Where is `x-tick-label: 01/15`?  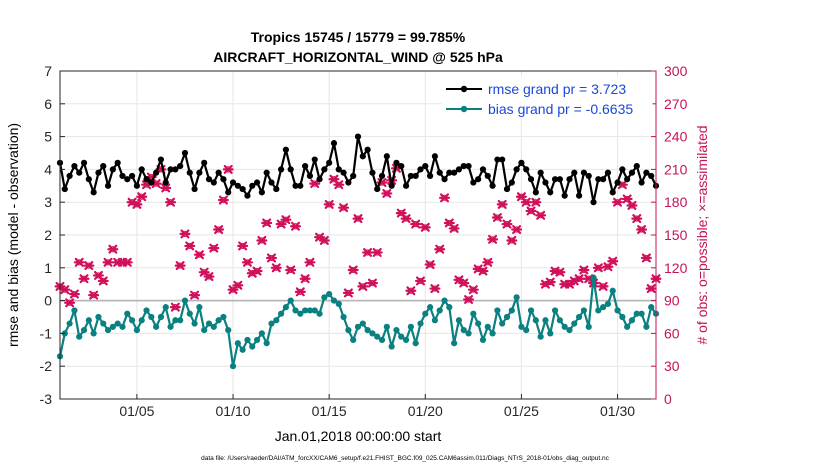
x-tick-label: 01/15 is located at coordinates (329, 411).